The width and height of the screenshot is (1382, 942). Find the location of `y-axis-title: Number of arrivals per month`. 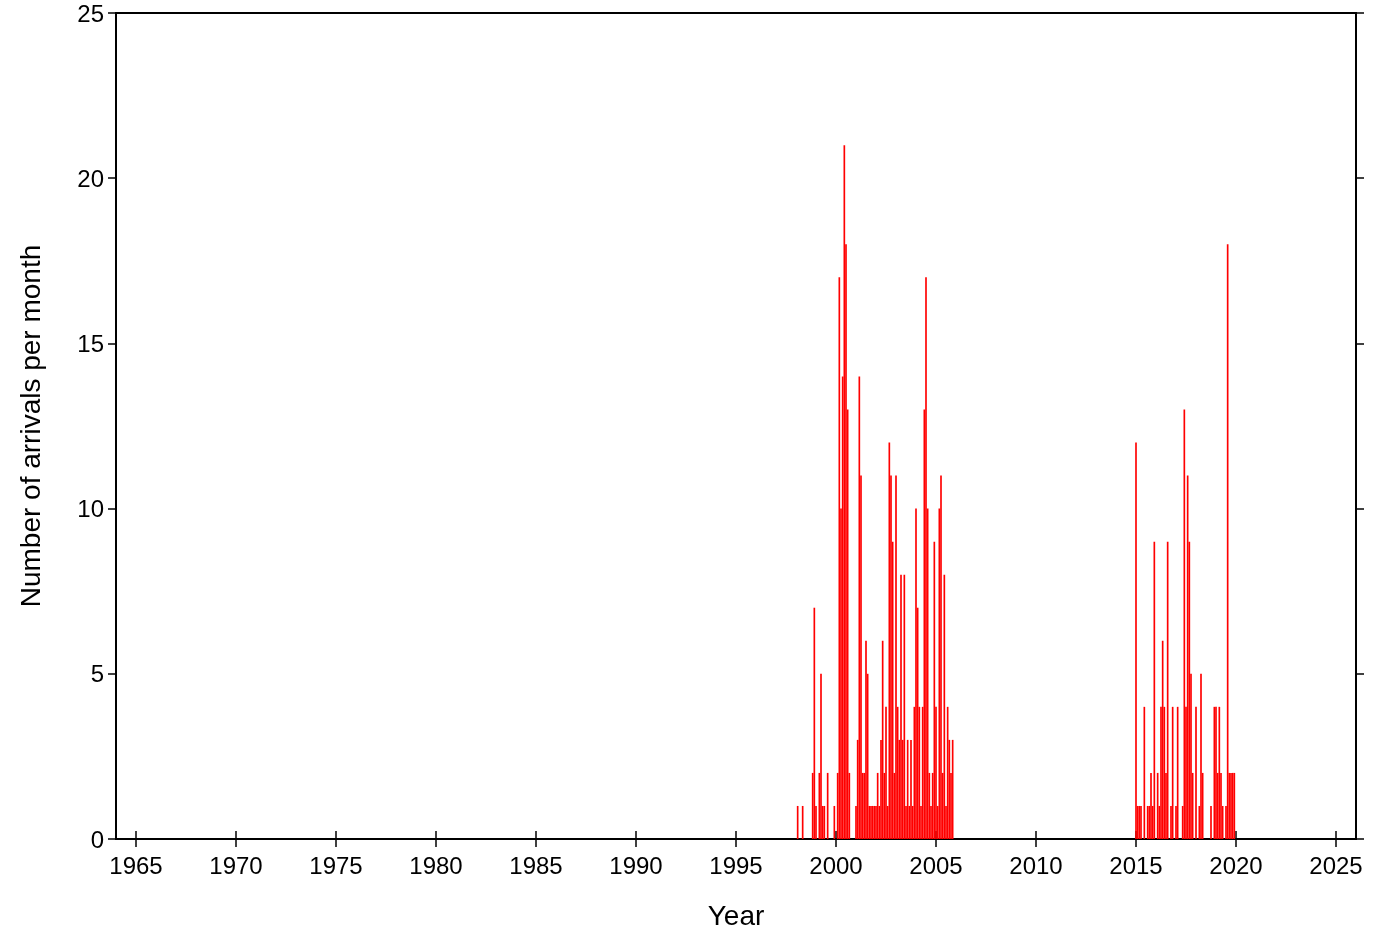

y-axis-title: Number of arrivals per month is located at coordinates (30, 426).